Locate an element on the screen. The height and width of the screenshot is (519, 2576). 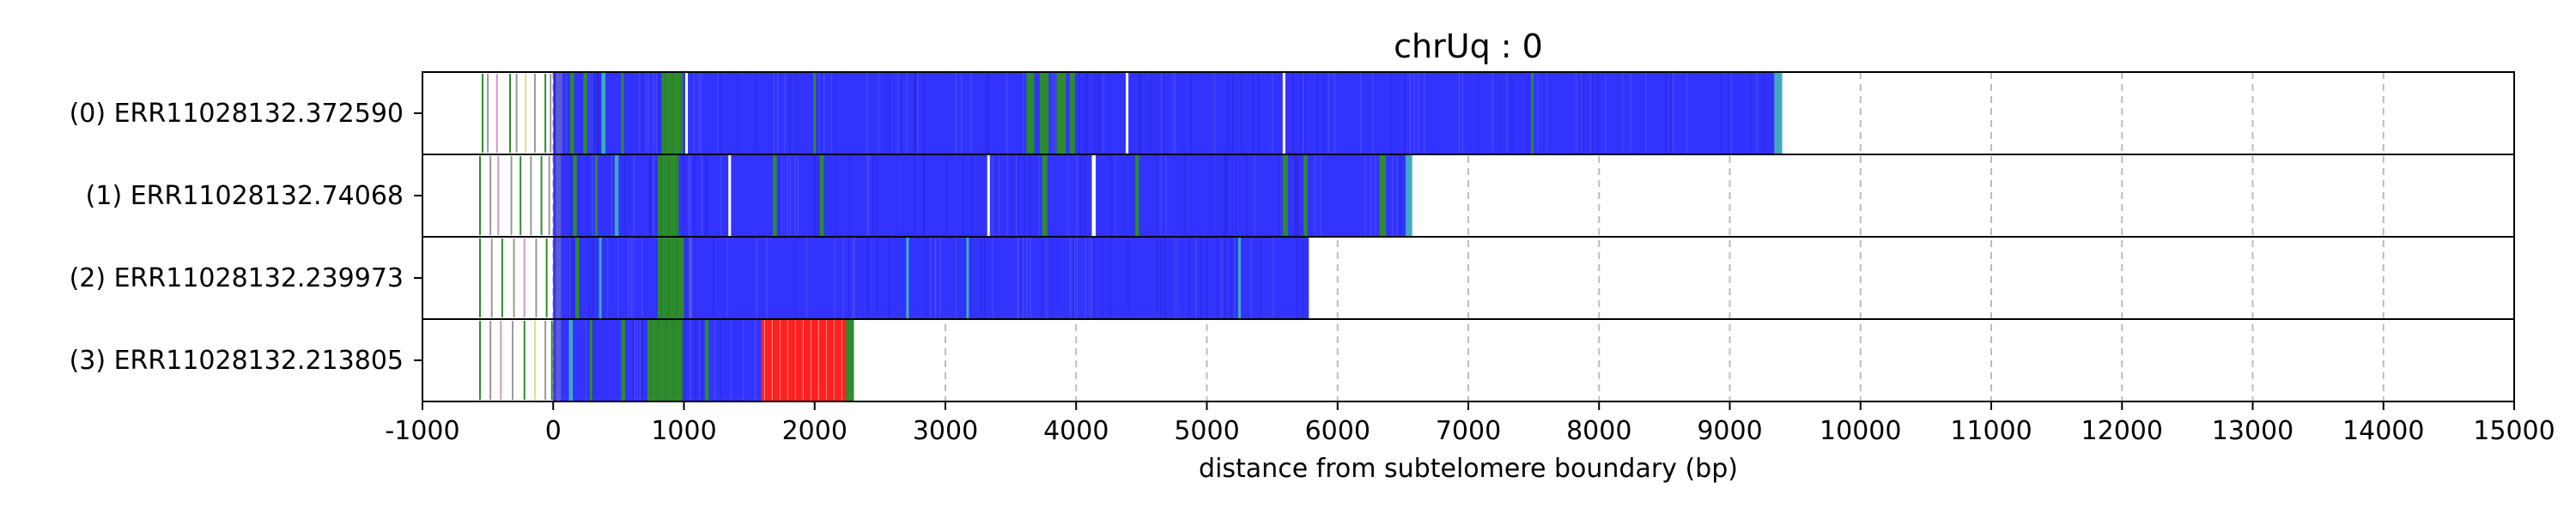
x-tick-label-11: 10000 is located at coordinates (1860, 431).